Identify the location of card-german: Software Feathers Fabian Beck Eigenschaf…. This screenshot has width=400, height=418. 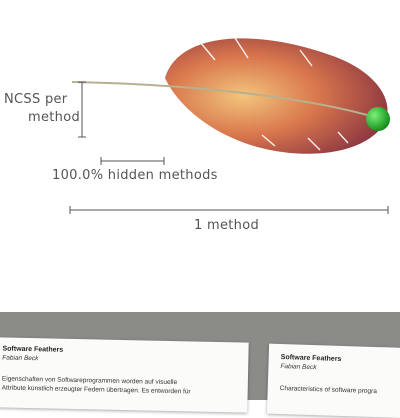
(124, 374).